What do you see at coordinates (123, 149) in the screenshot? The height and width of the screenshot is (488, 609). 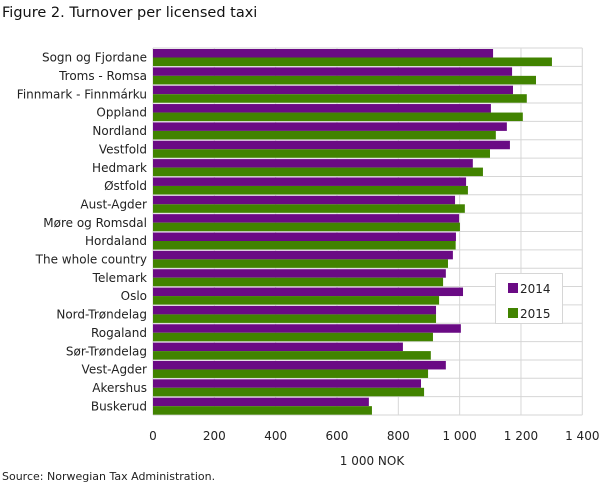 I see `category-label: Vestfold` at bounding box center [123, 149].